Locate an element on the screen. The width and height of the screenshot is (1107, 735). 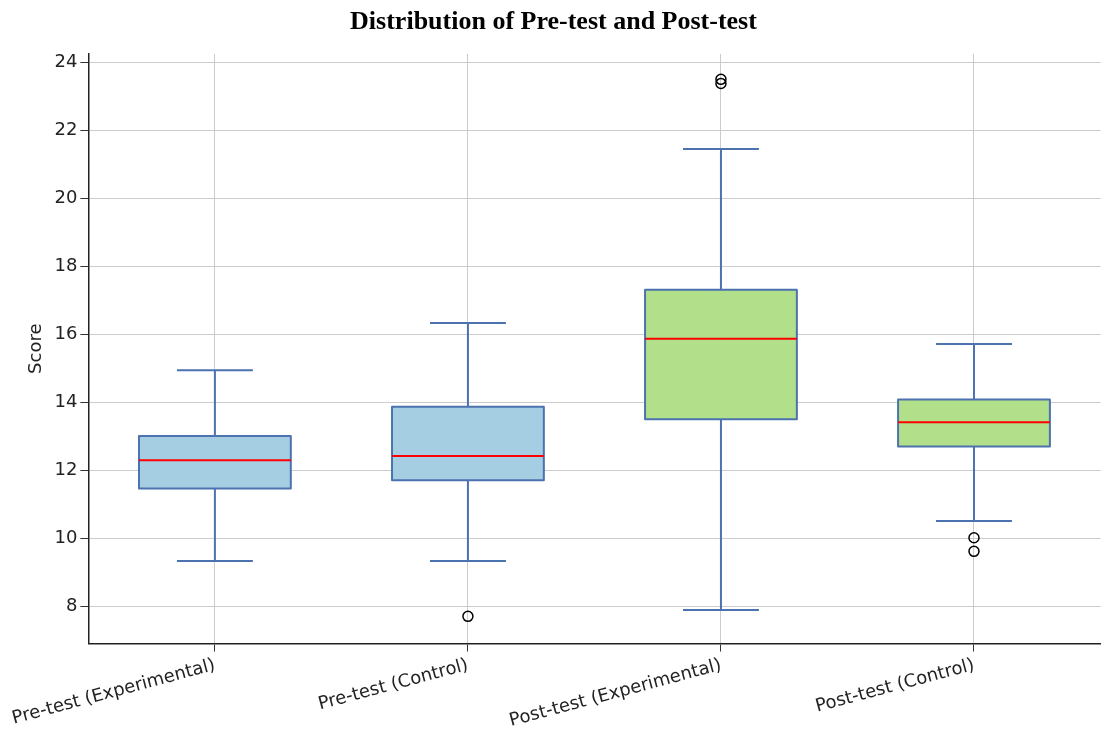
y-tick-label: 20 is located at coordinates (66, 197).